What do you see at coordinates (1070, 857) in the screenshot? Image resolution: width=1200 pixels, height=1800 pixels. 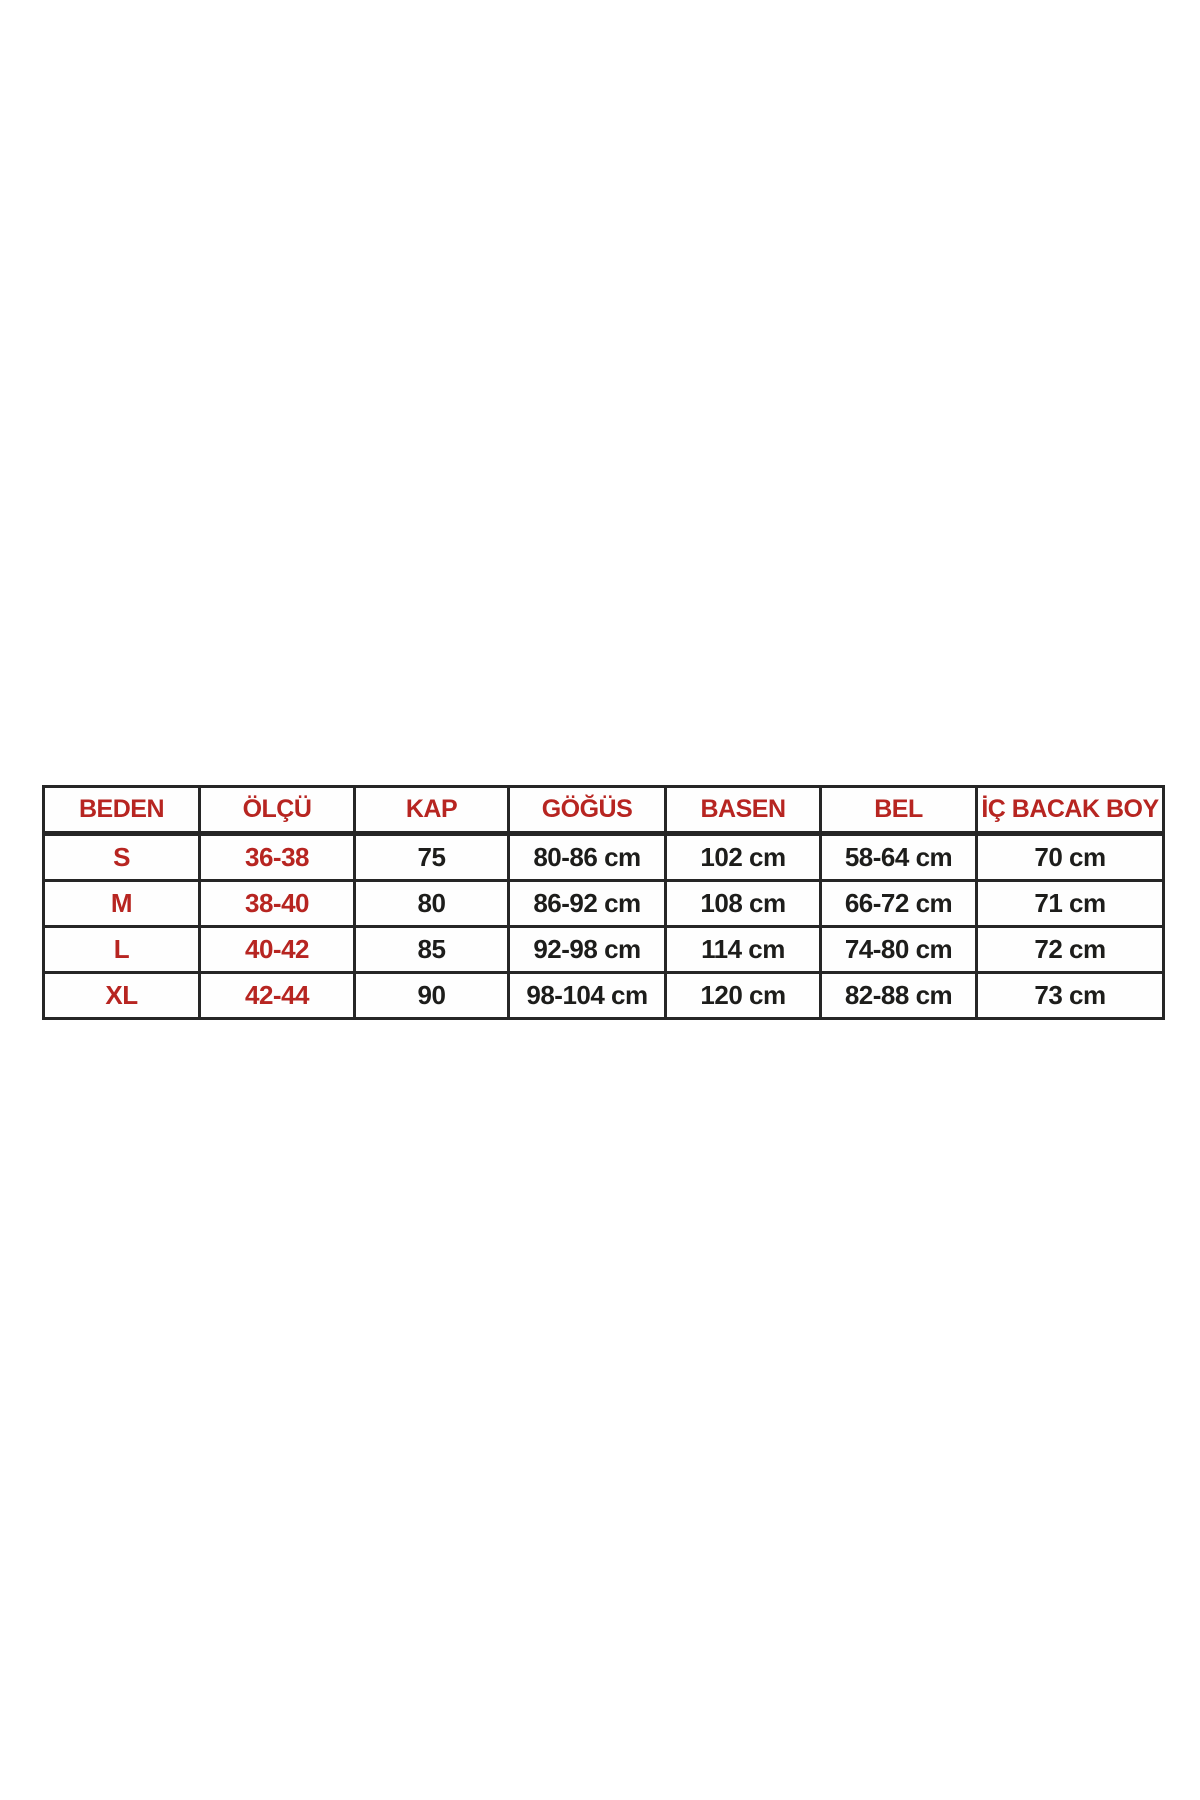 I see `cell-ic-bacak-boy: 70 cm` at bounding box center [1070, 857].